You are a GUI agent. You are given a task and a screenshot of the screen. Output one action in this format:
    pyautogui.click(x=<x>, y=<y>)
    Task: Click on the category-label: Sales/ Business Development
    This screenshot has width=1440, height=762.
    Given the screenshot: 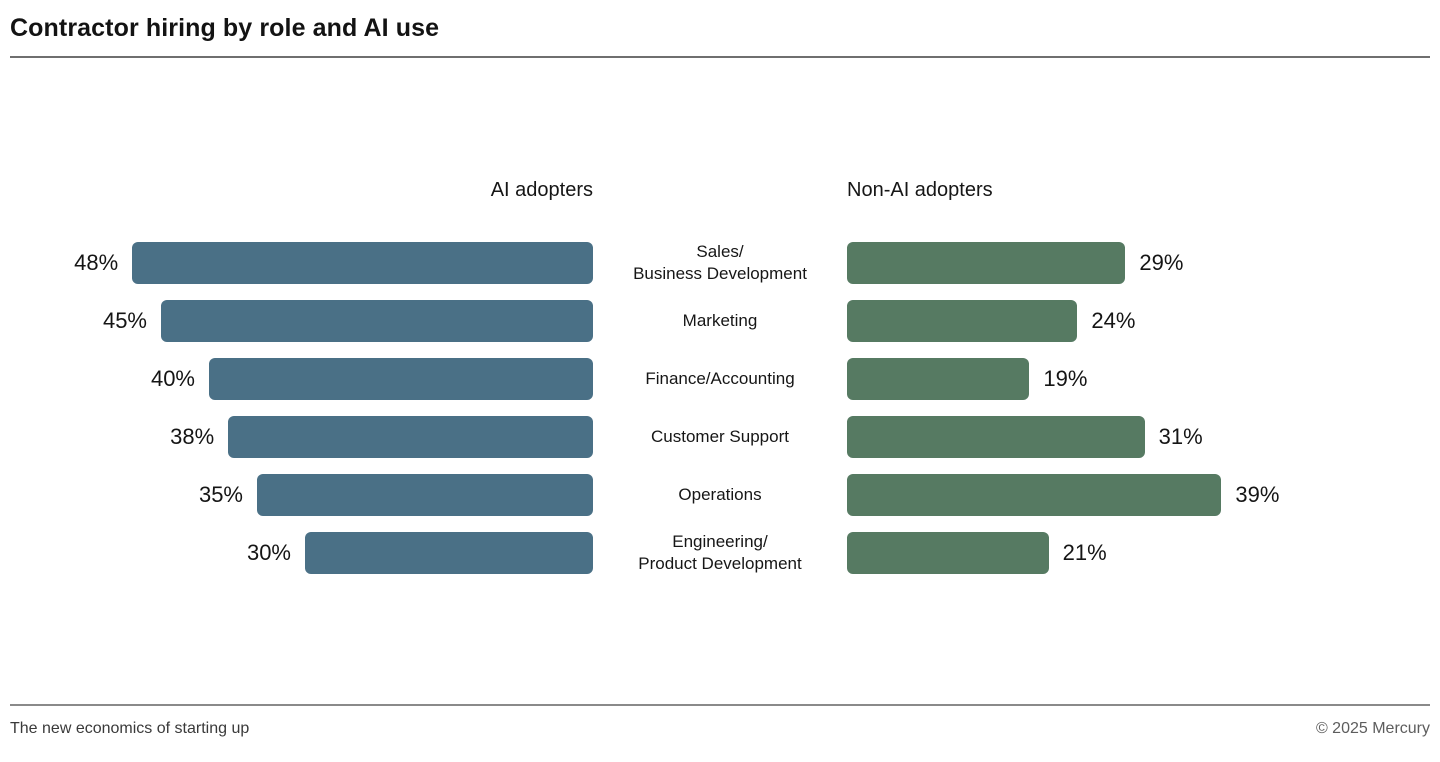 What is the action you would take?
    pyautogui.click(x=720, y=262)
    